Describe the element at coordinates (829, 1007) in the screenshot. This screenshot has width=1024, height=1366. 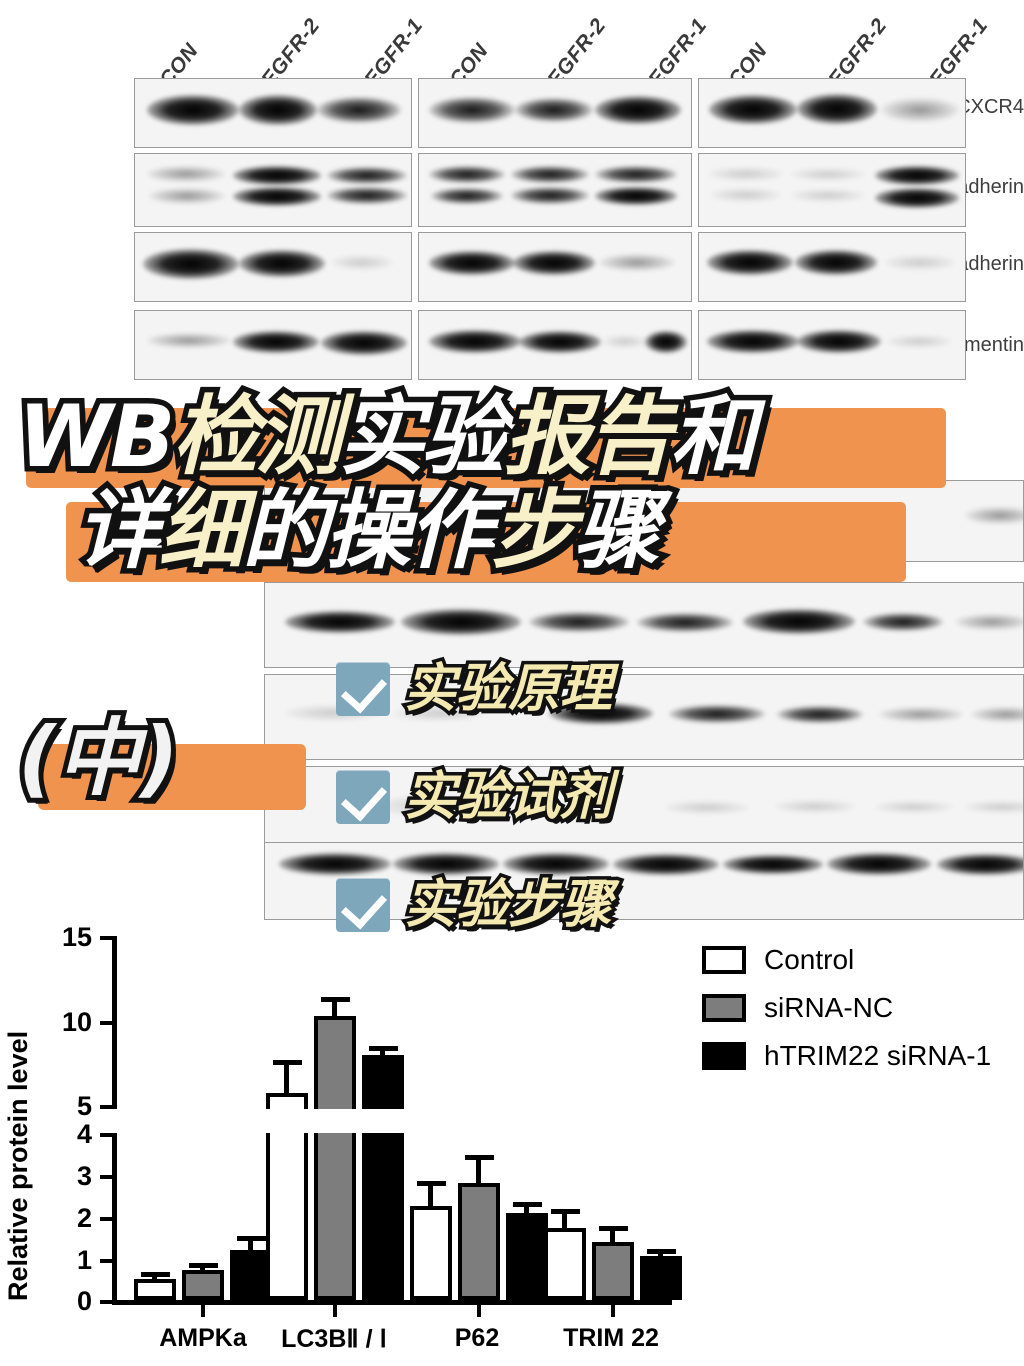
I see `legend-label-sirna-nc: siRNA-NC` at that location.